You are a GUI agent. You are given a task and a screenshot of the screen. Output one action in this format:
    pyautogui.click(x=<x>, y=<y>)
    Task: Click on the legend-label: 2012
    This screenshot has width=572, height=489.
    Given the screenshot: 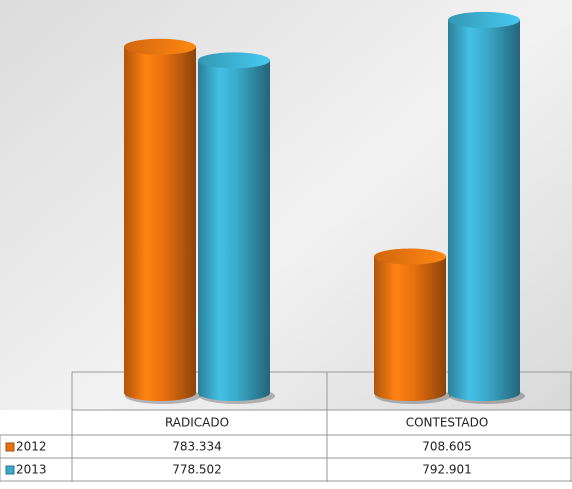 What is the action you would take?
    pyautogui.click(x=31, y=447)
    